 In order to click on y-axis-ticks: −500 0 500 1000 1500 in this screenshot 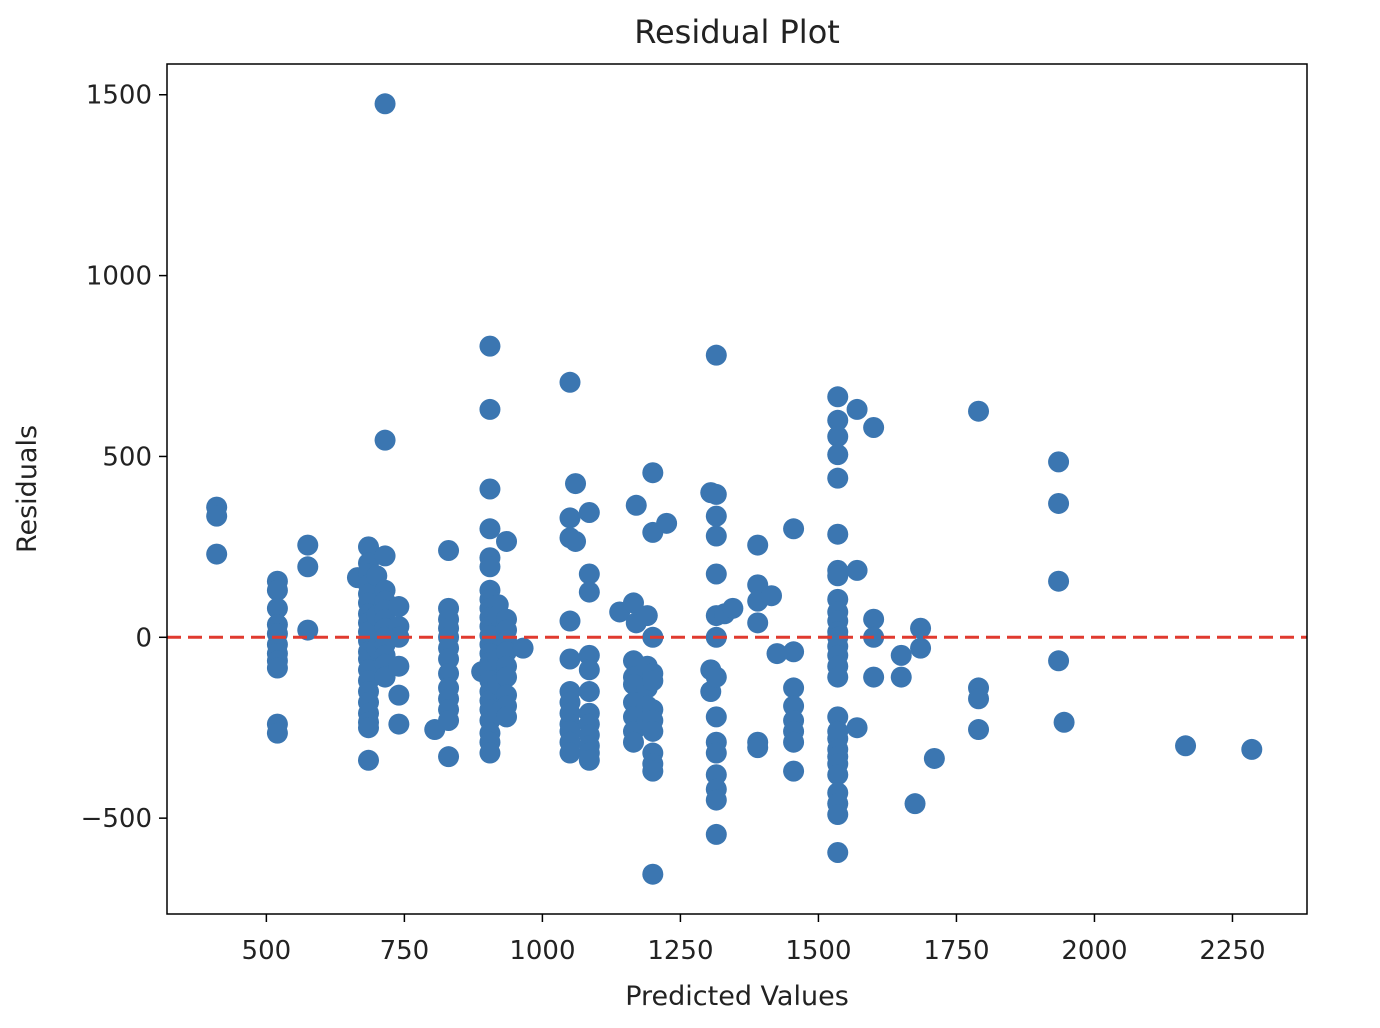, I will do `click(124, 457)`.